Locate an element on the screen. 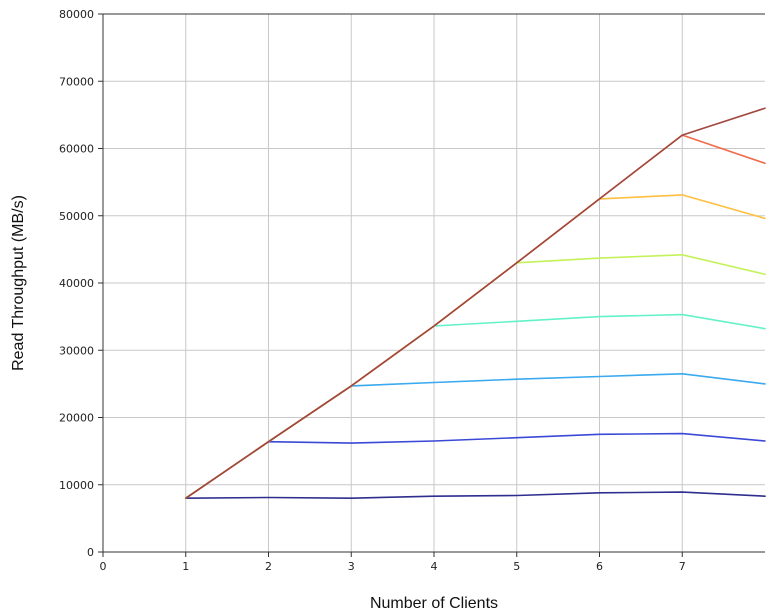 Image resolution: width=782 pixels, height=614 pixels. y-tick-label: 60000 is located at coordinates (76, 149).